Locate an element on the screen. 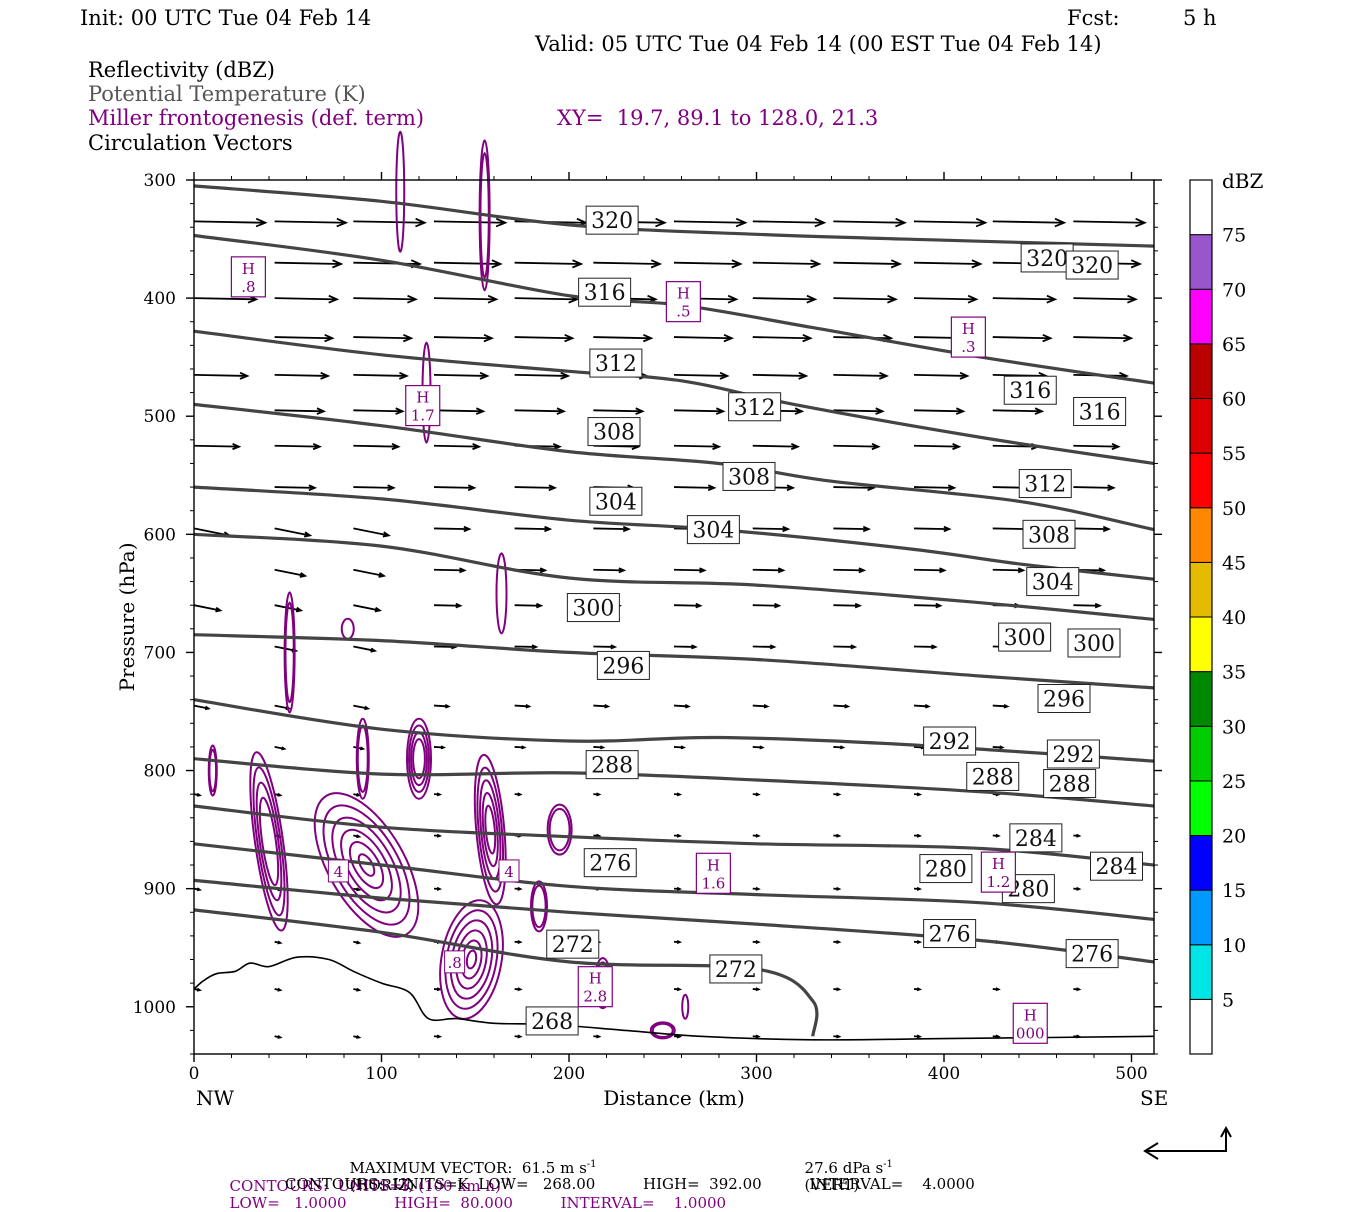 The image size is (1350, 1212). max-vector-horiz-tag: (HORIZ) is located at coordinates (382, 1185).